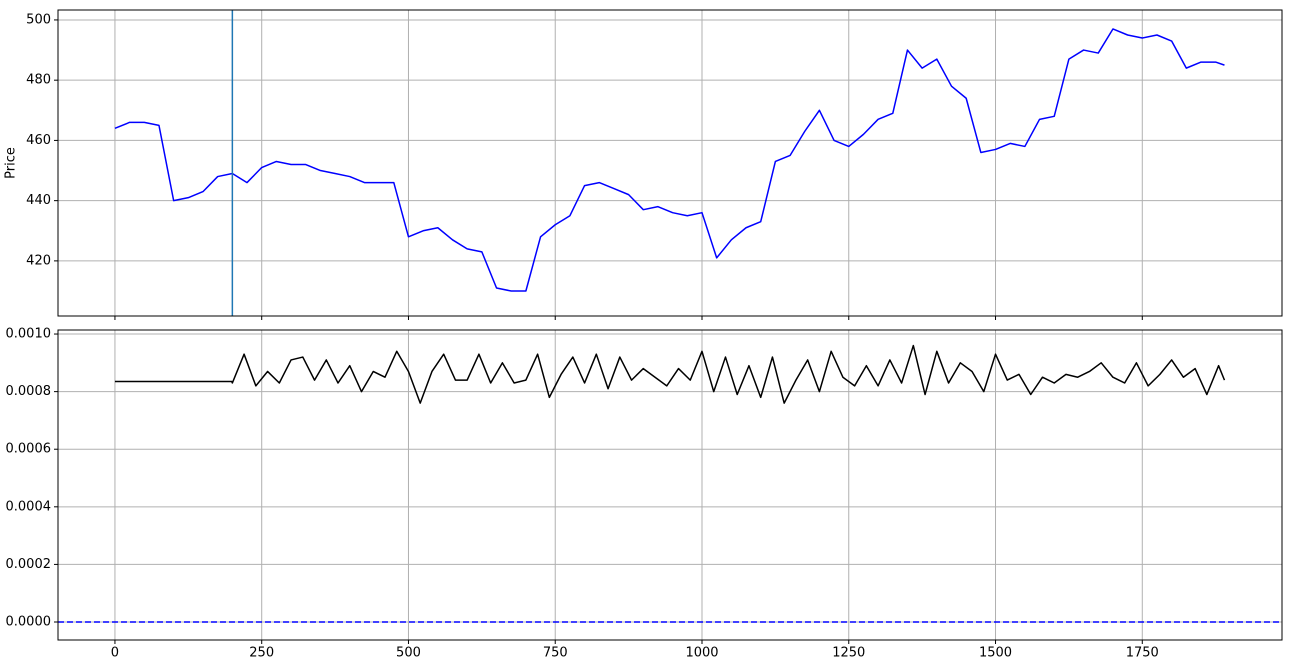  I want to click on x-tick-label: 500, so click(408, 653).